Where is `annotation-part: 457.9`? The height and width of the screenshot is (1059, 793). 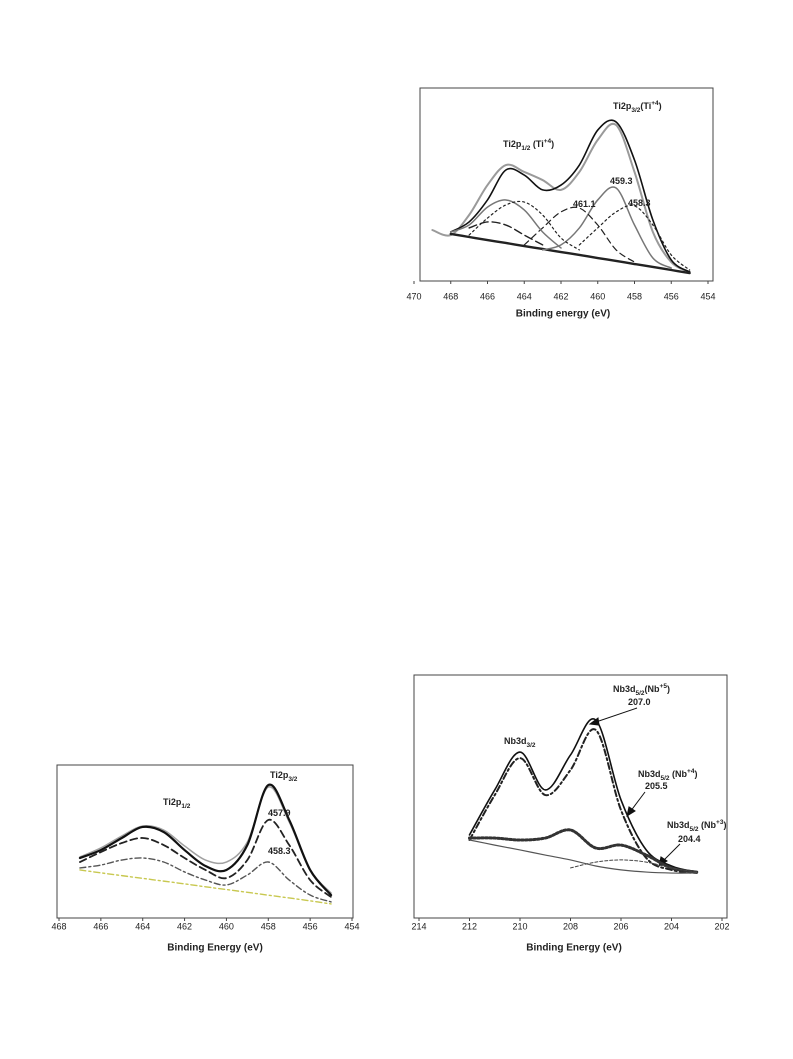 annotation-part: 457.9 is located at coordinates (279, 813).